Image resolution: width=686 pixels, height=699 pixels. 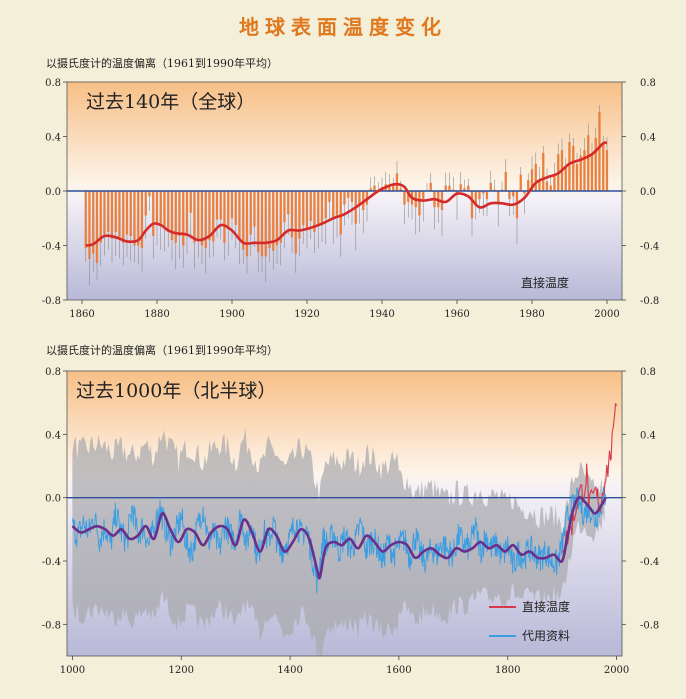 What do you see at coordinates (72, 670) in the screenshot?
I see `panel2-xtick-label: 1000` at bounding box center [72, 670].